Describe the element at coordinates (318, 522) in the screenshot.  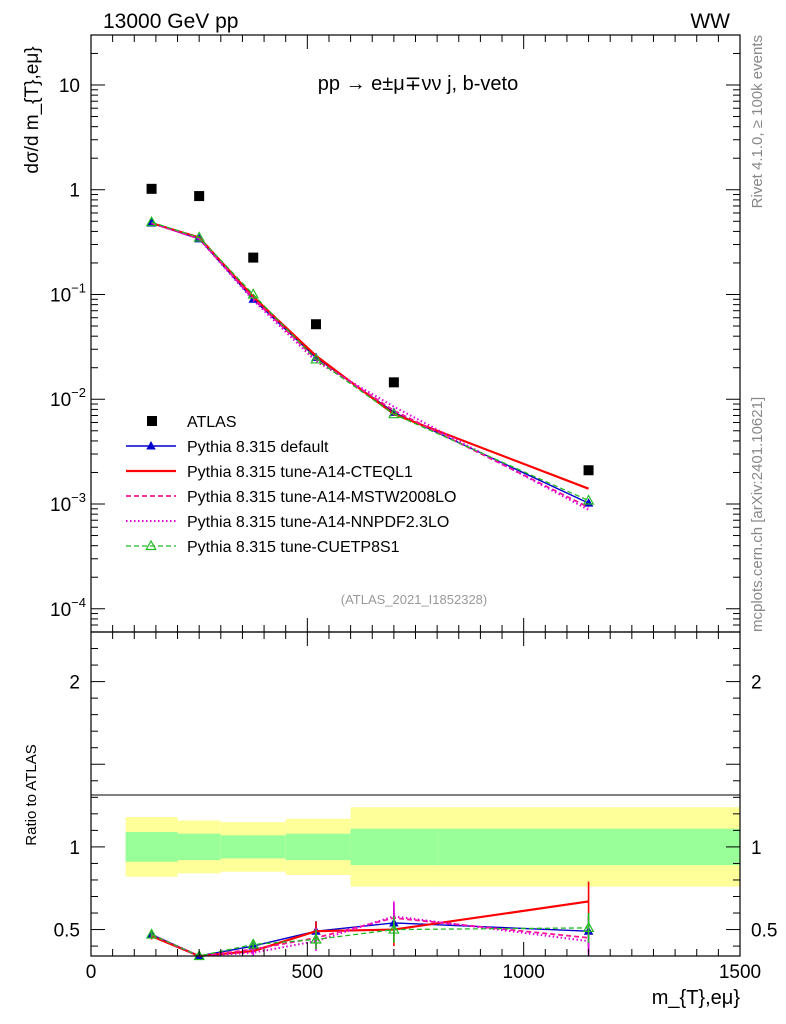
I see `legend-label-3: Pythia 8.315 tune-A14-NNPDF2.3LO` at that location.